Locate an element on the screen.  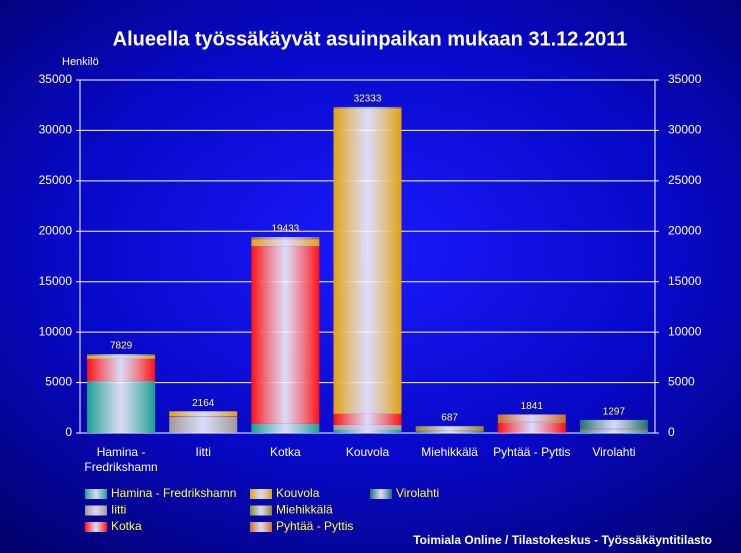
y2-tick-label: 25000 is located at coordinates (685, 180).